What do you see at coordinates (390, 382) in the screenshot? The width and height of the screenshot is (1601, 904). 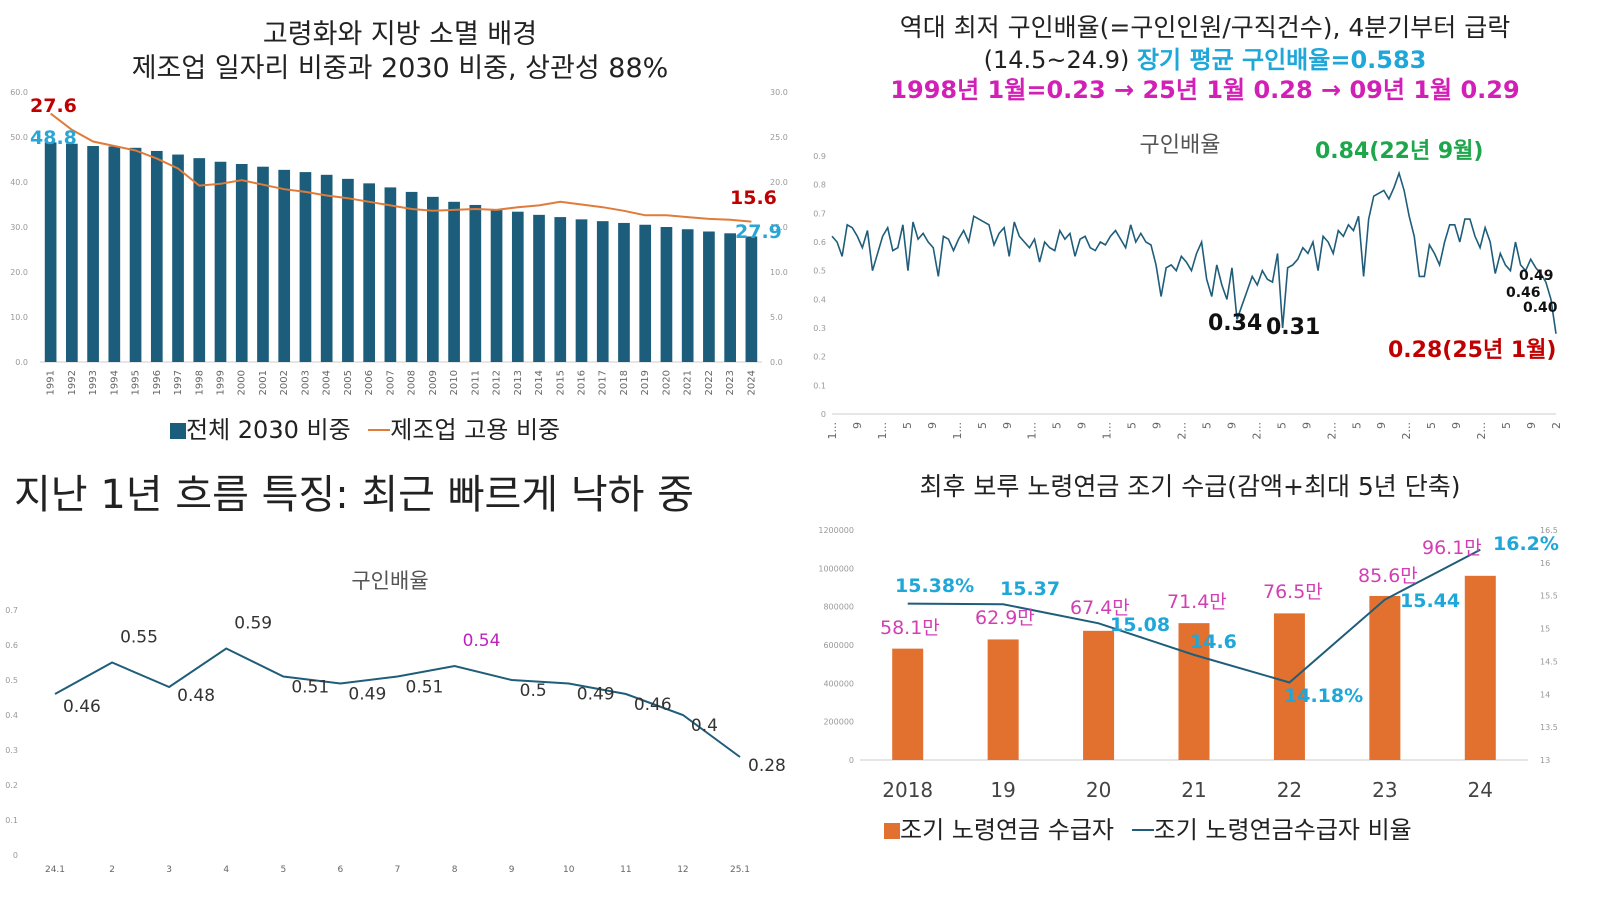 I see `x-tick: 2007` at bounding box center [390, 382].